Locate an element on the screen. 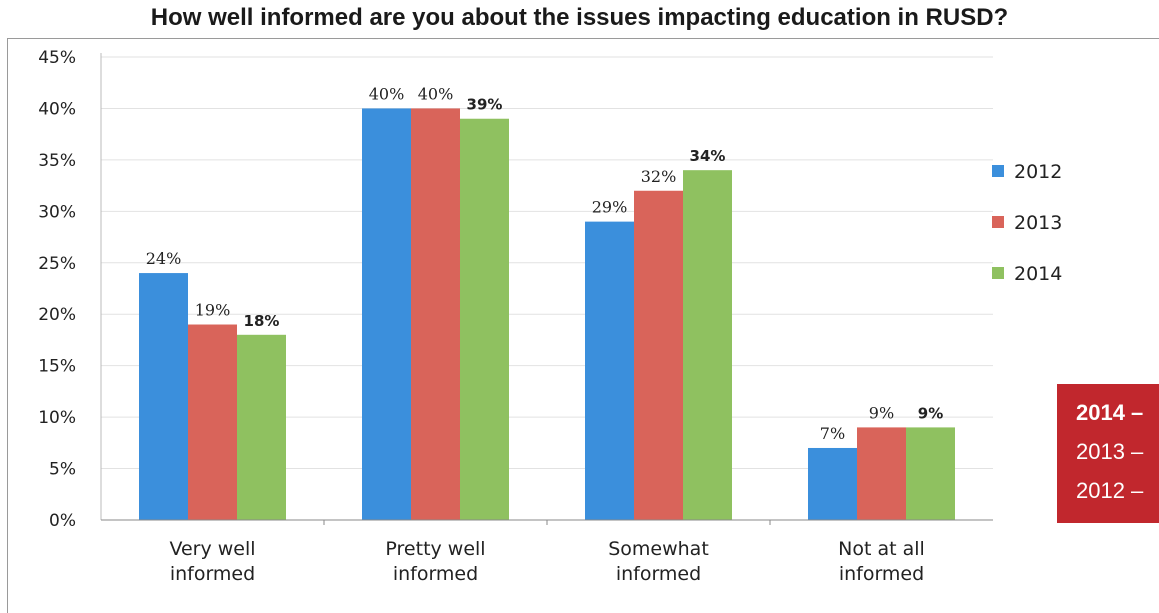 Image resolution: width=1159 pixels, height=613 pixels. y-tick-label: 0% is located at coordinates (62, 521).